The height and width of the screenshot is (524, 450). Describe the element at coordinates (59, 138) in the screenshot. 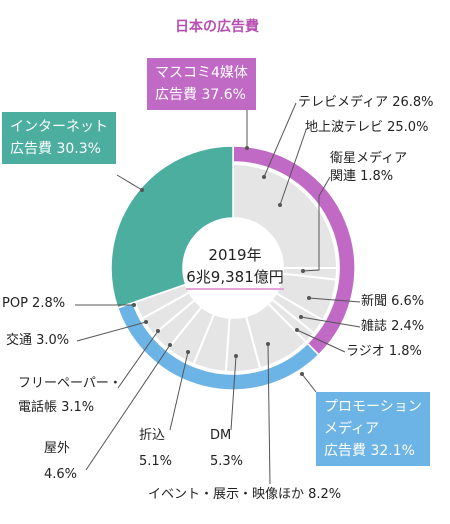

I see `internet-box: インターネット 広告費 30.3%` at that location.